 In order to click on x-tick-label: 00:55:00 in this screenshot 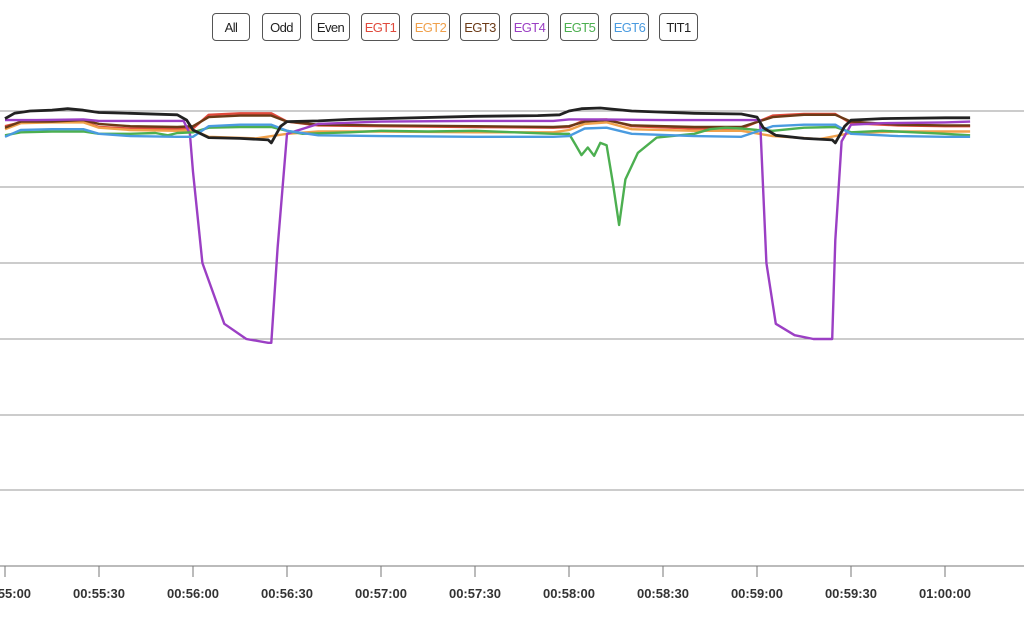, I will do `click(15, 593)`.